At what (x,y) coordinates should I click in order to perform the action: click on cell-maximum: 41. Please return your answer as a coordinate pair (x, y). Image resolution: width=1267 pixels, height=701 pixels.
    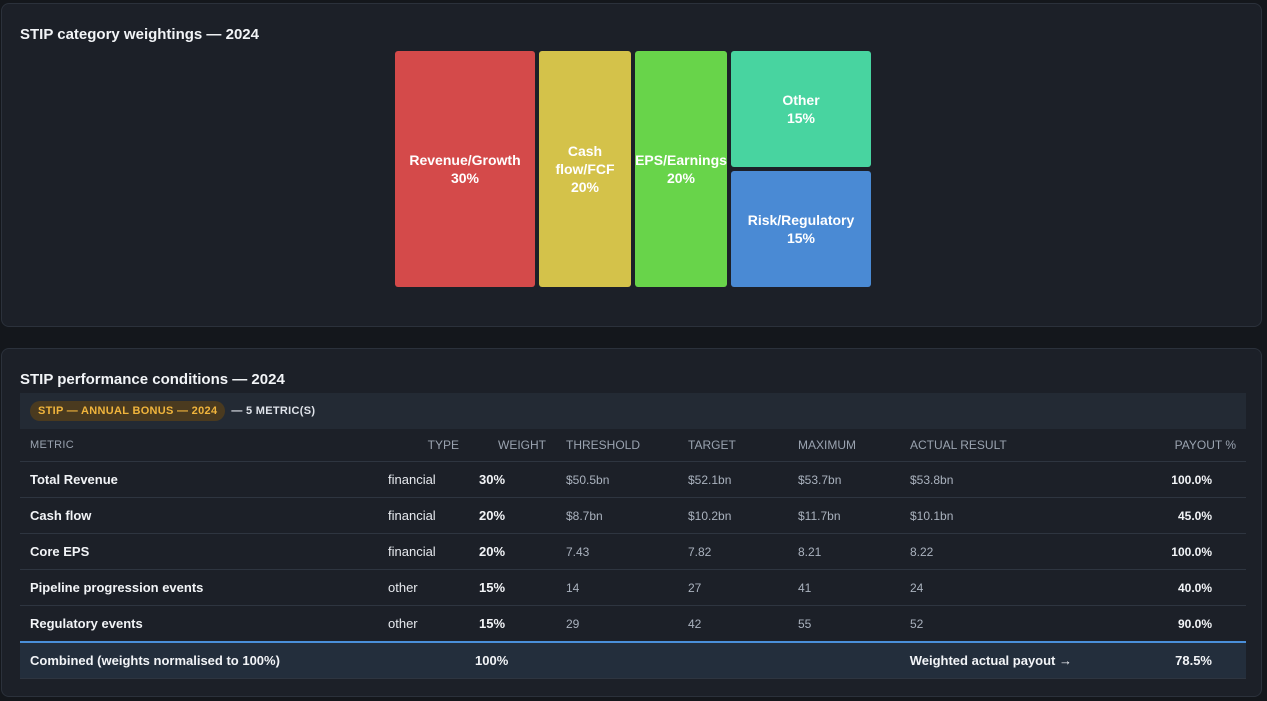
    Looking at the image, I should click on (844, 587).